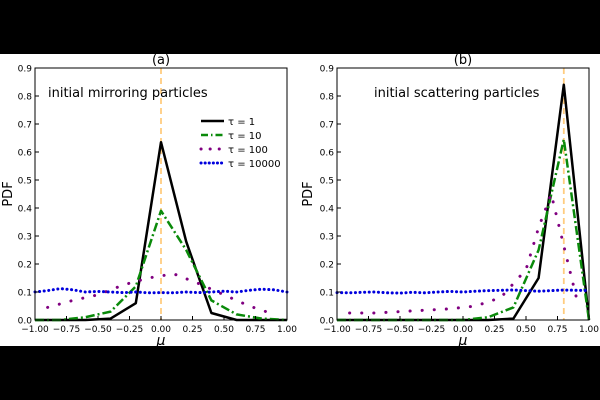  What do you see at coordinates (463, 339) in the screenshot?
I see `panel-b-xlabel: μ` at bounding box center [463, 339].